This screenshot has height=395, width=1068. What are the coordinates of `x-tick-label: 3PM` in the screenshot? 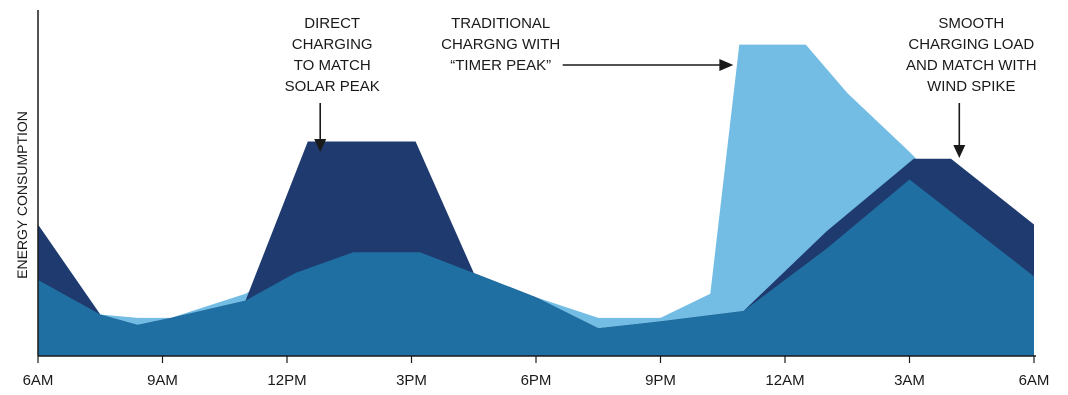 It's located at (411, 380).